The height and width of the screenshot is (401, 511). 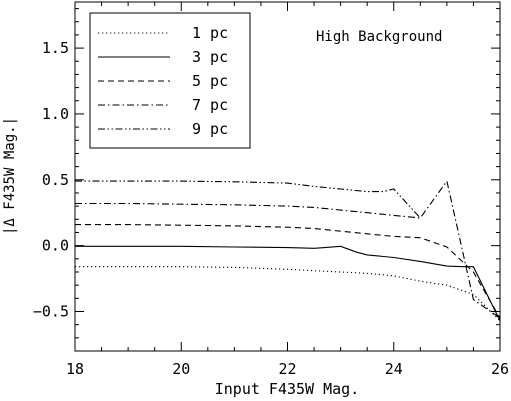 I want to click on legend-label: 5 pc, so click(x=210, y=81).